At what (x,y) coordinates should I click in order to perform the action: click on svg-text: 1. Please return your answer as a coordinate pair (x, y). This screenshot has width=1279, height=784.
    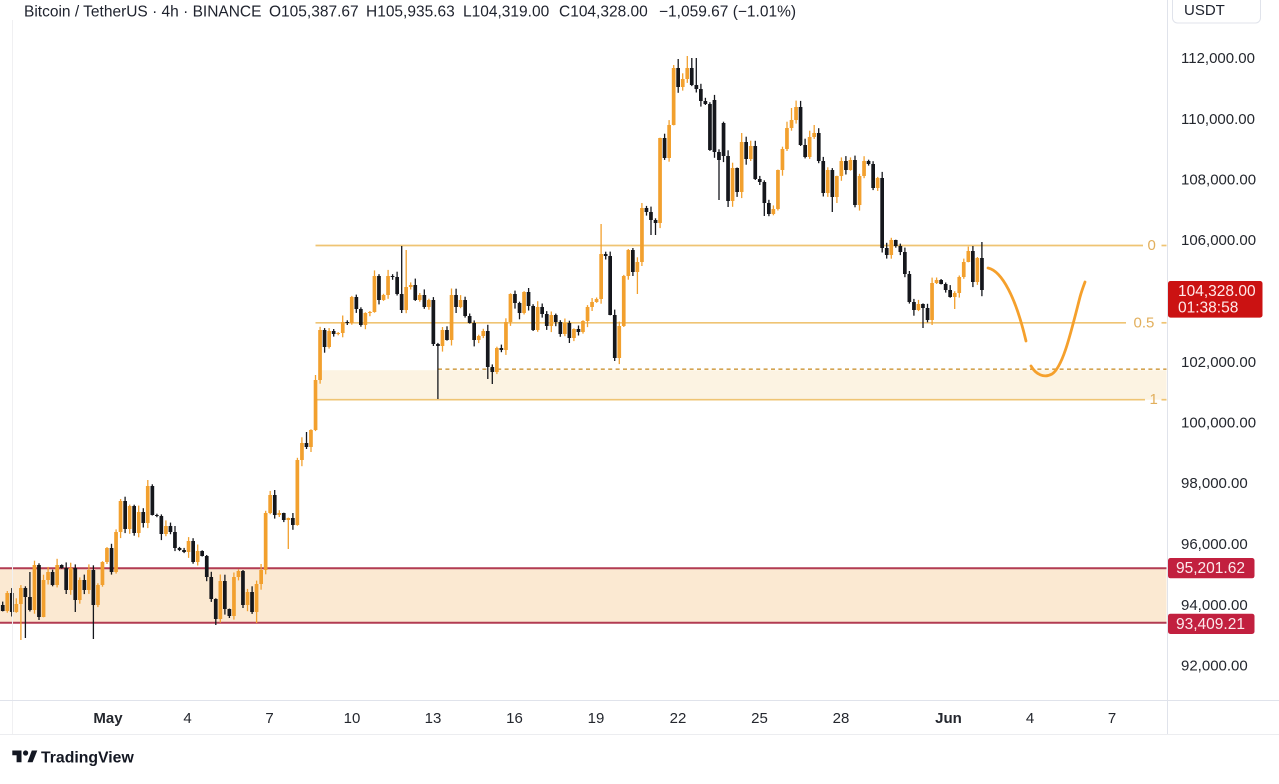
    Looking at the image, I should click on (1154, 399).